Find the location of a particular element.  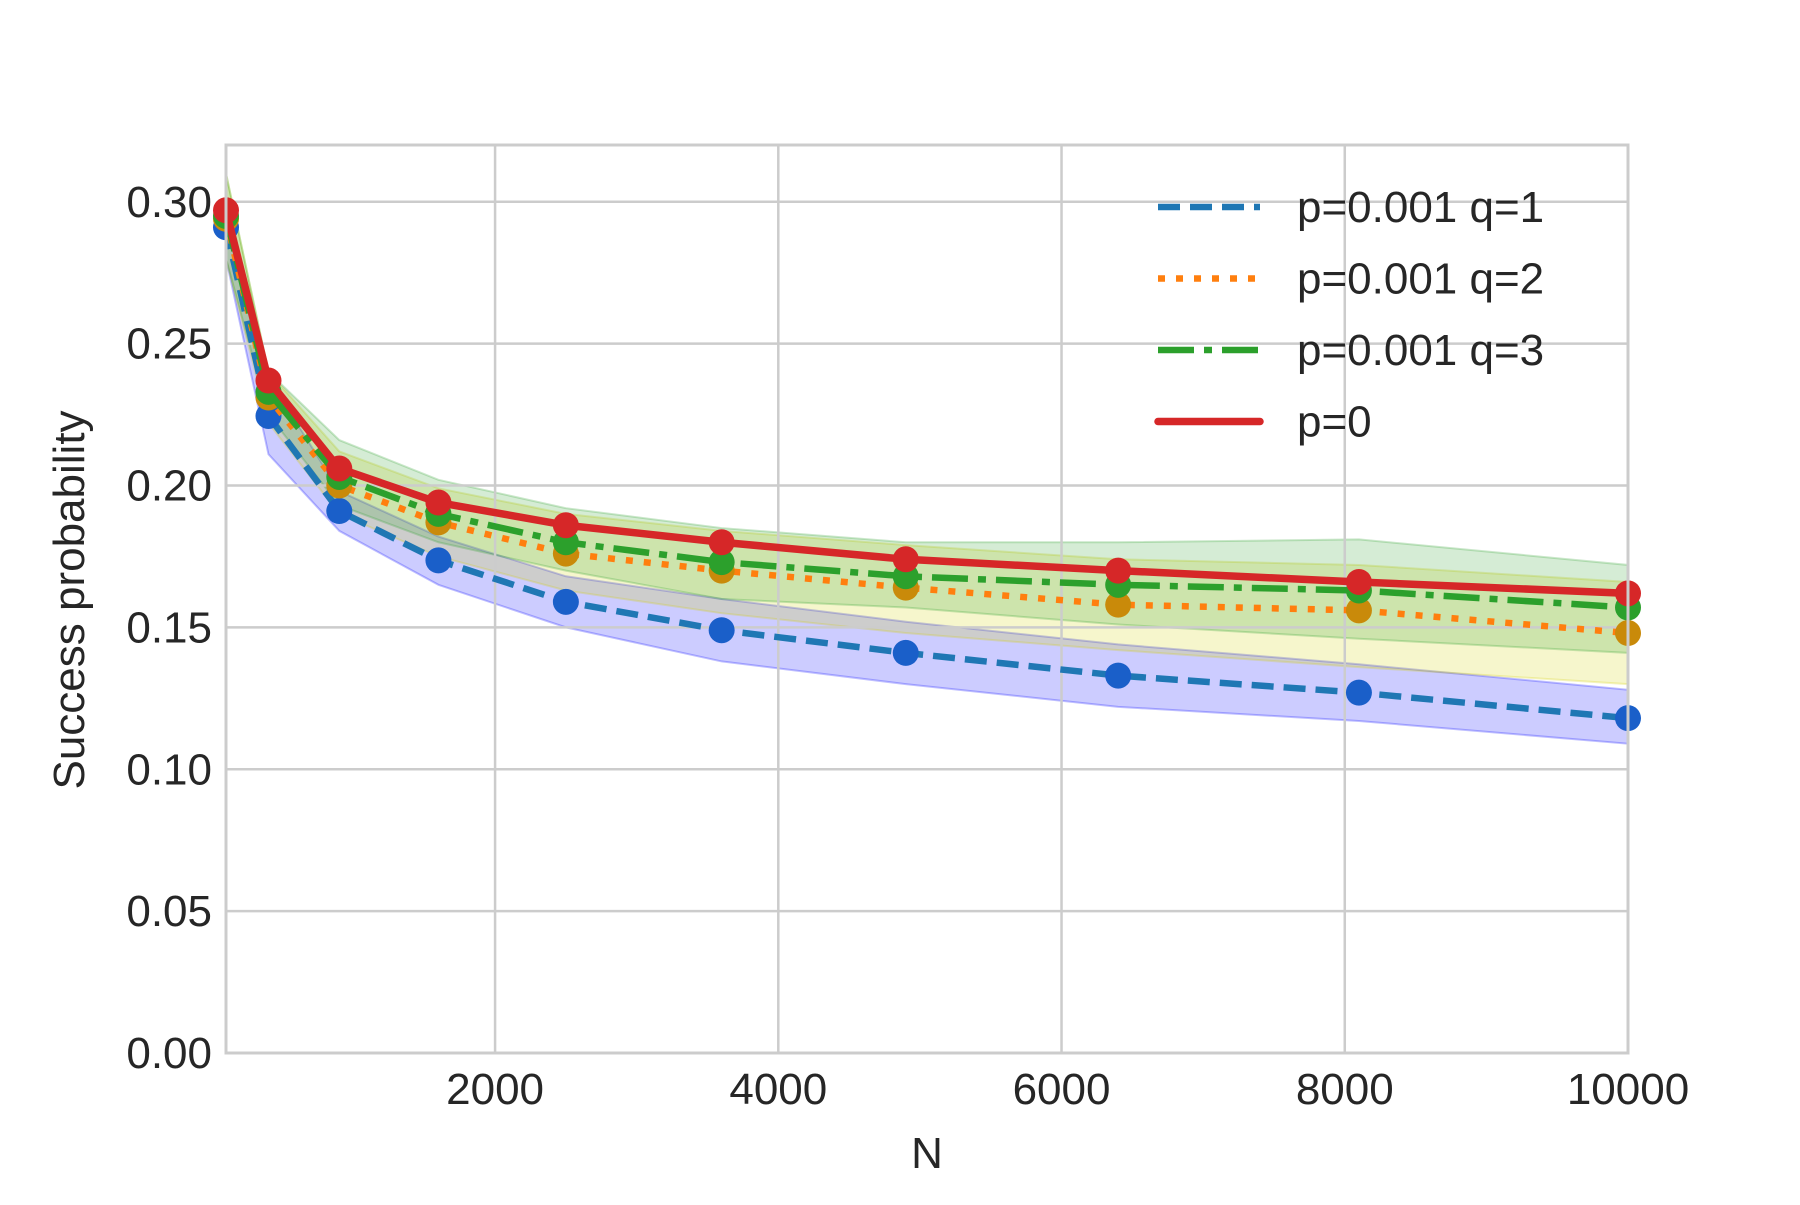

legend-label-series-4: p=0 is located at coordinates (1334, 422).